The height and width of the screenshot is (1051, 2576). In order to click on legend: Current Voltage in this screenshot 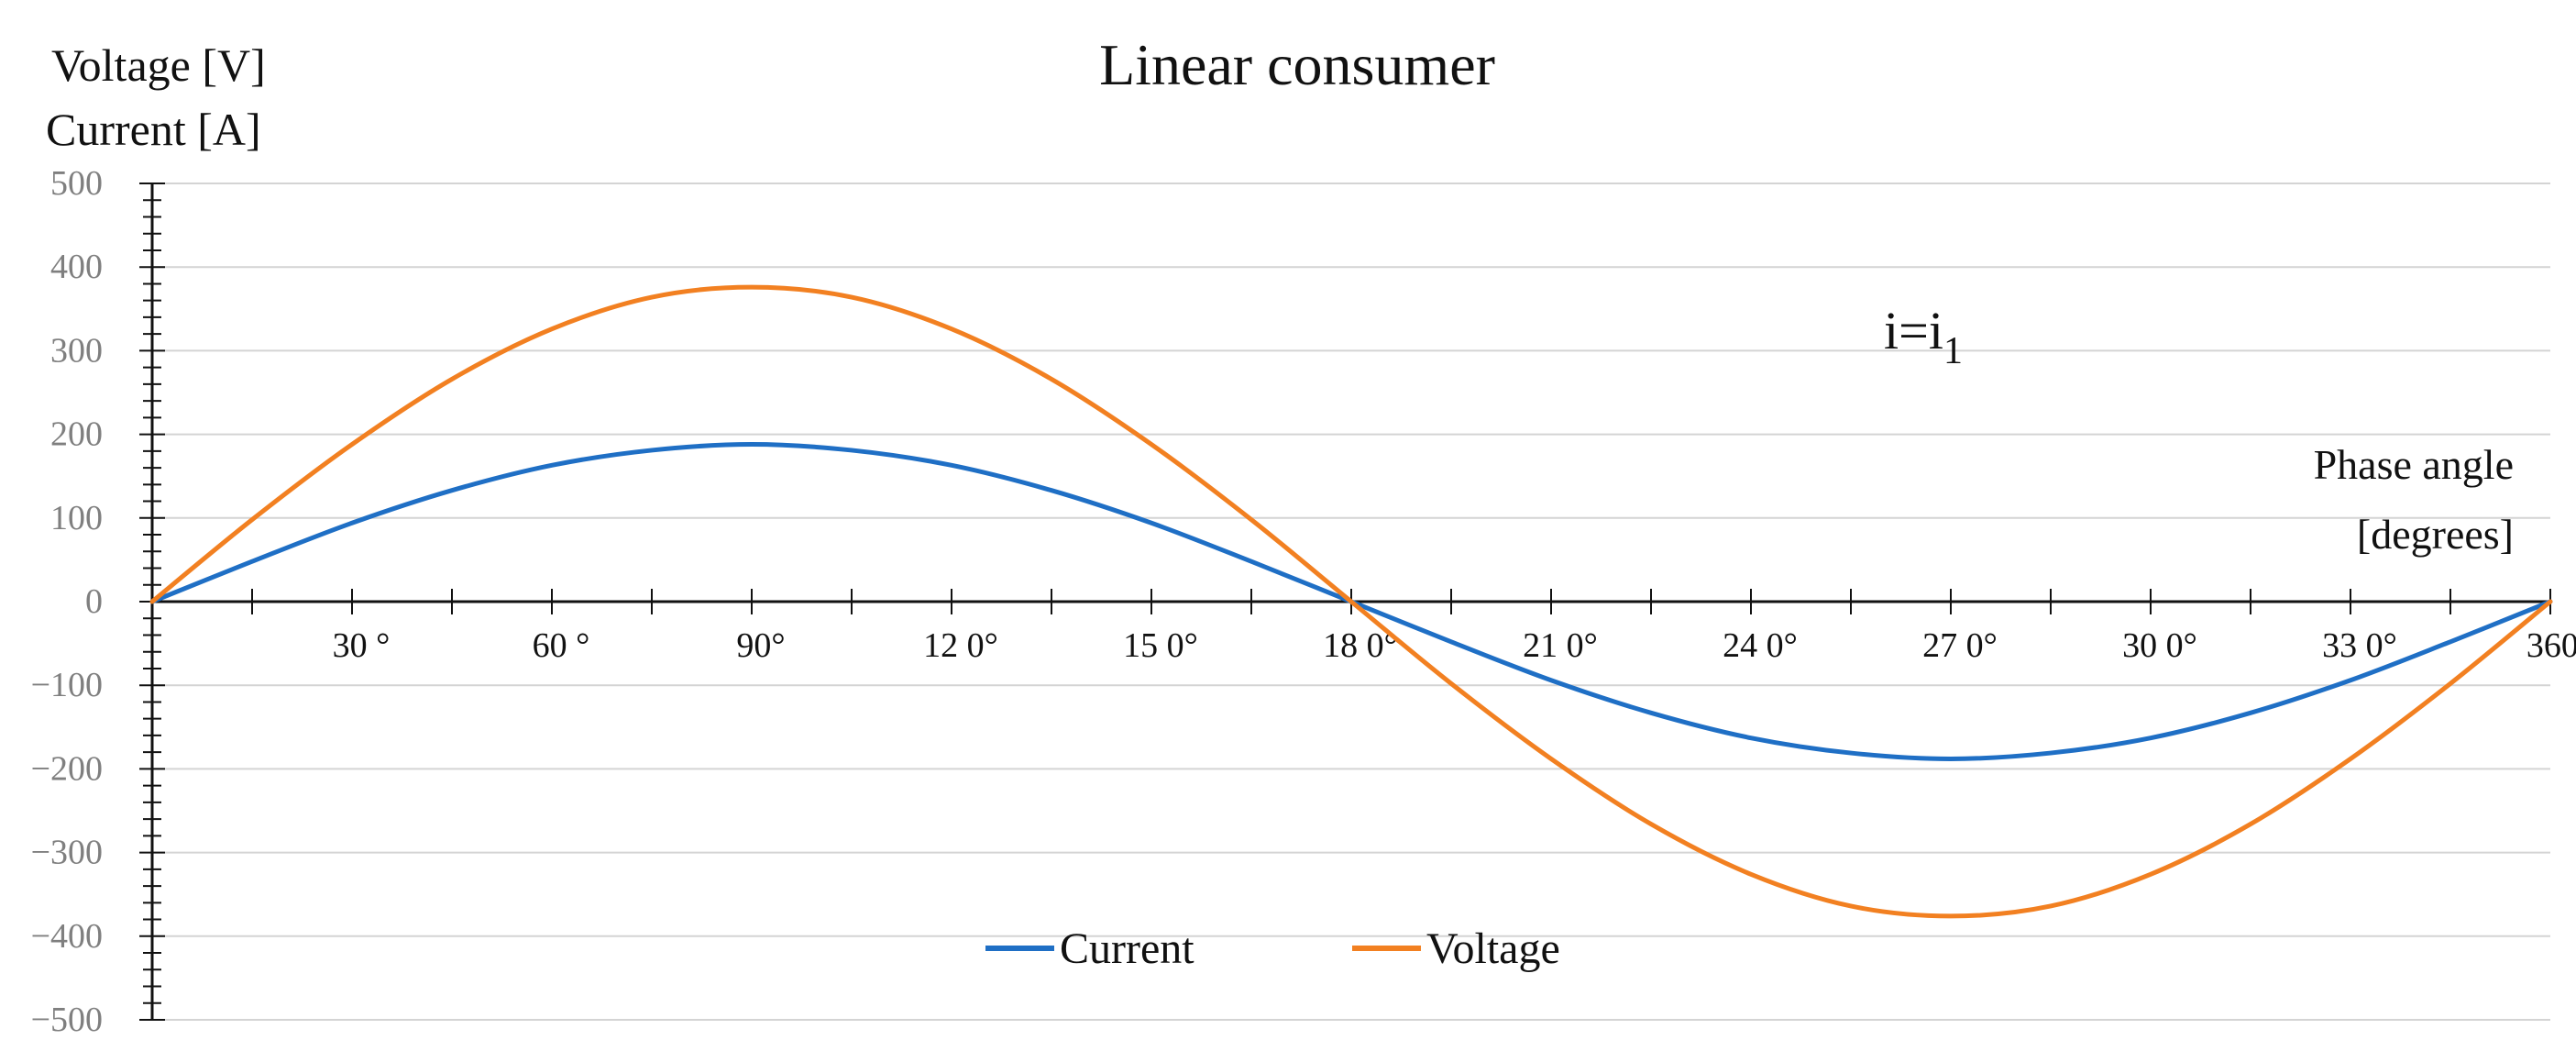, I will do `click(1273, 948)`.